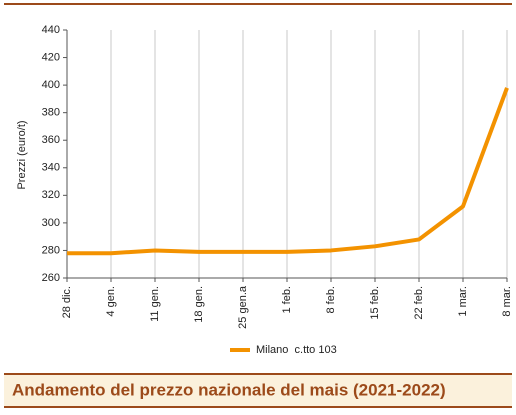 This screenshot has height=415, width=516. I want to click on x-tick-label: 22 feb., so click(419, 303).